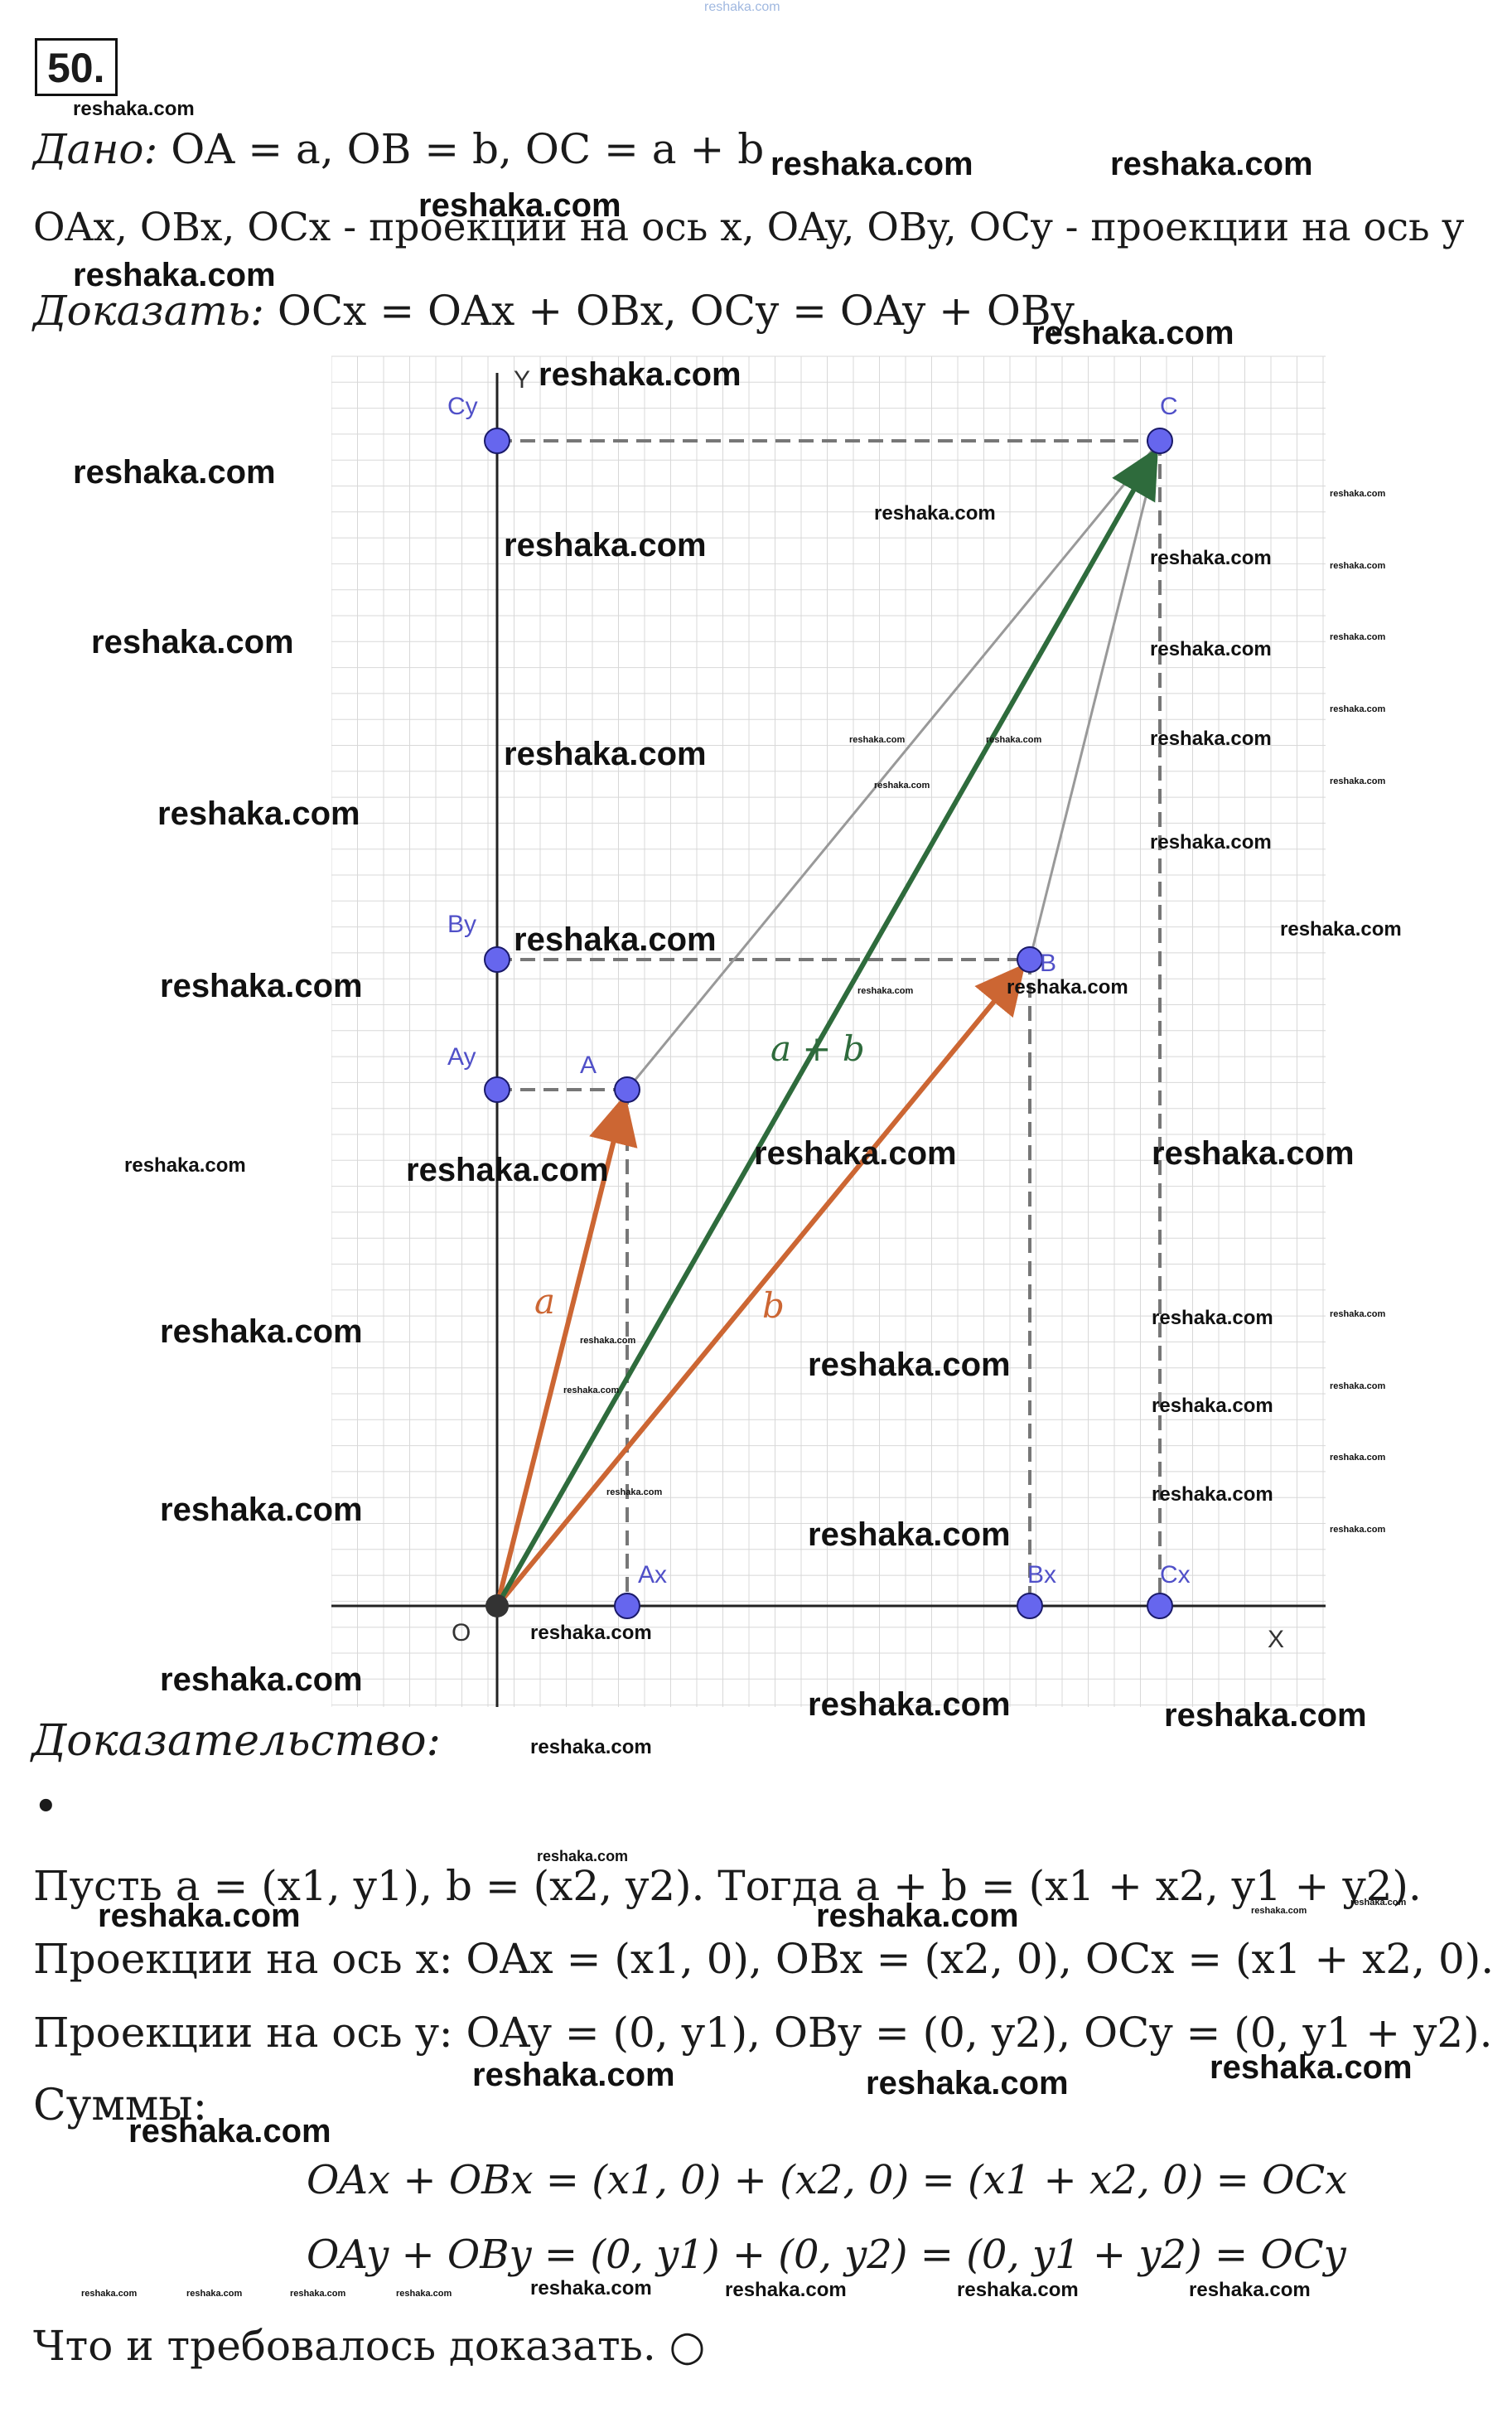 This screenshot has height=2413, width=1512. I want to click on label-a: A, so click(588, 1065).